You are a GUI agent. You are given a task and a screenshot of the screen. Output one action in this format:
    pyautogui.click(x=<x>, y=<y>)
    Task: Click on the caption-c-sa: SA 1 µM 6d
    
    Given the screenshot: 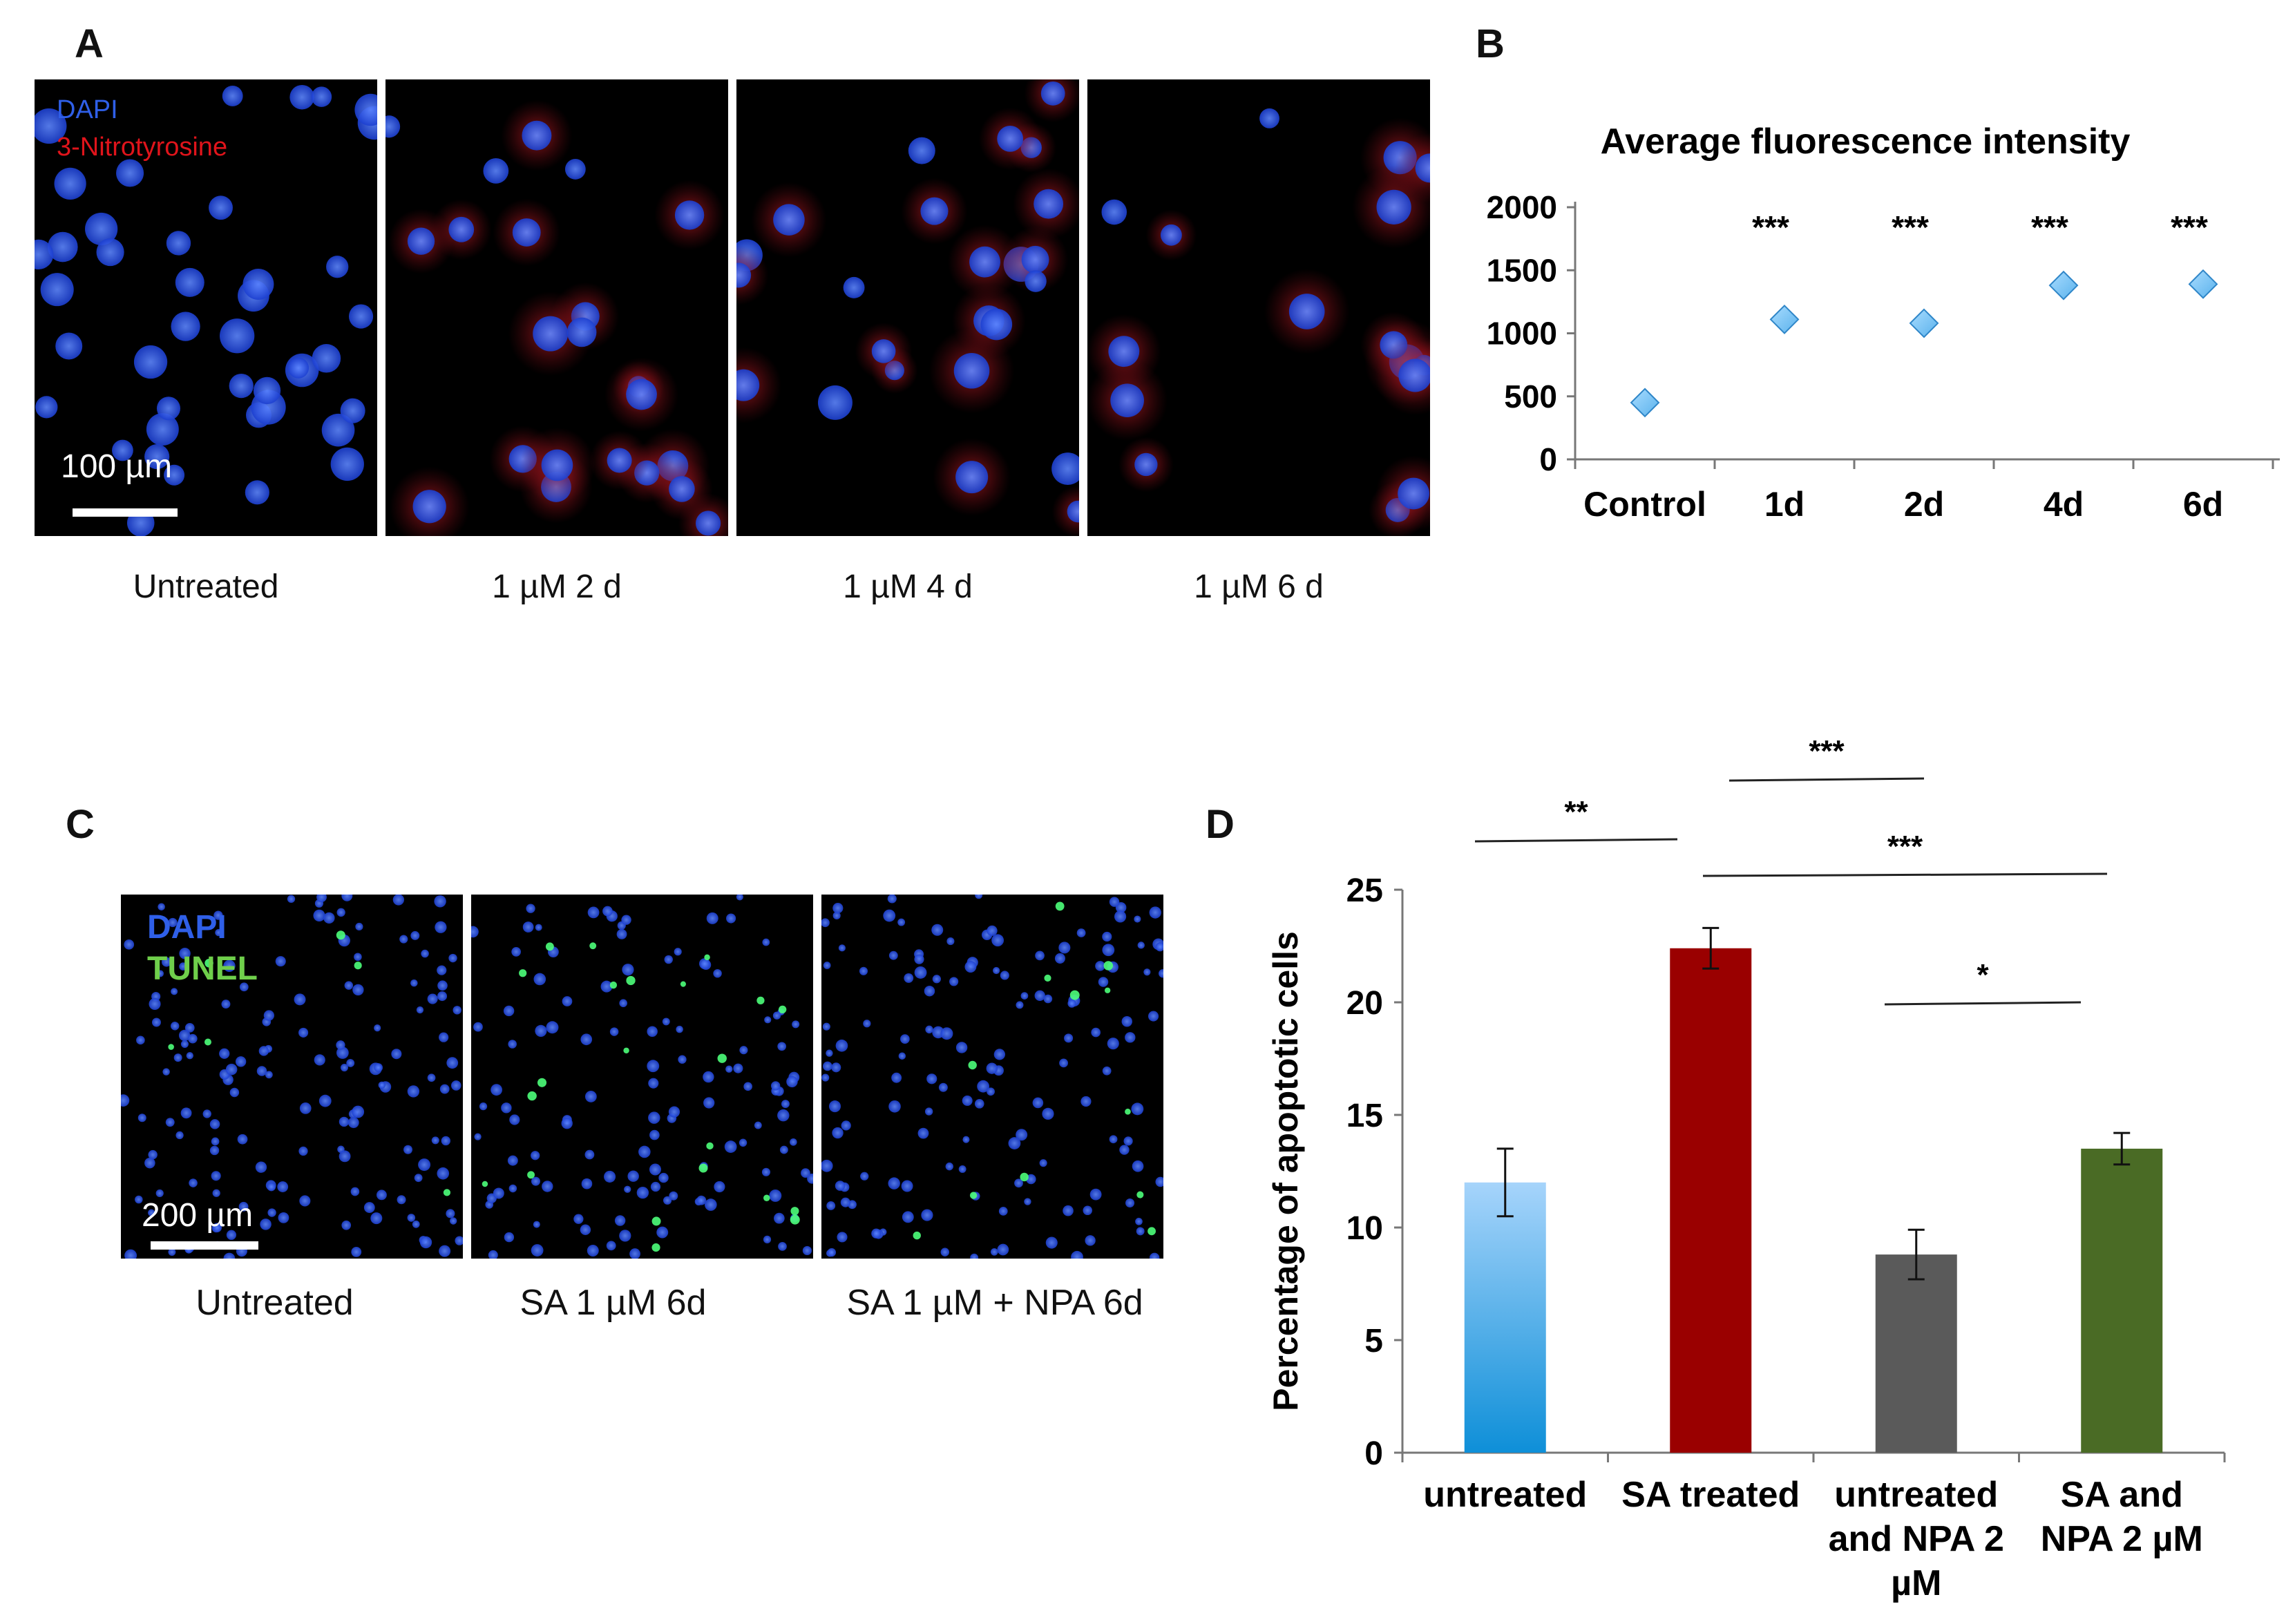 What is the action you would take?
    pyautogui.click(x=613, y=1303)
    